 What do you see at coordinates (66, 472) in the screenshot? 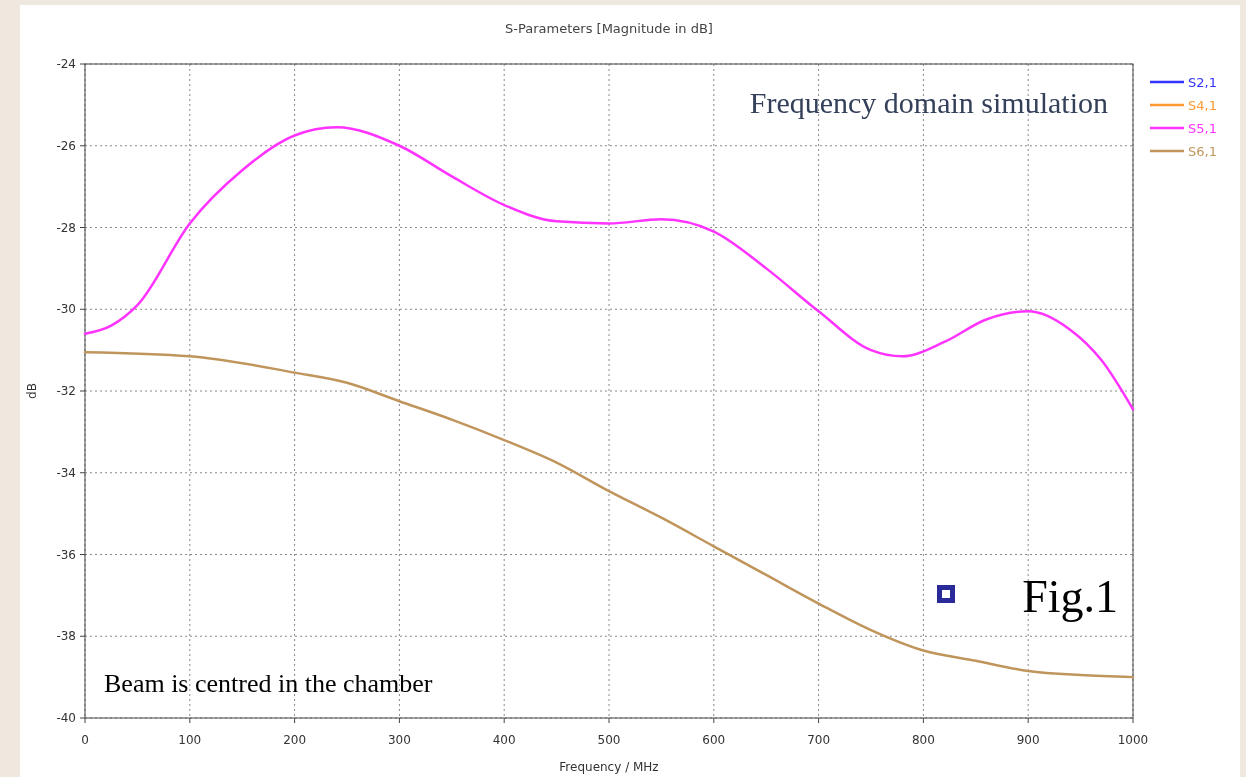
I see `y-tick-label: -34` at bounding box center [66, 472].